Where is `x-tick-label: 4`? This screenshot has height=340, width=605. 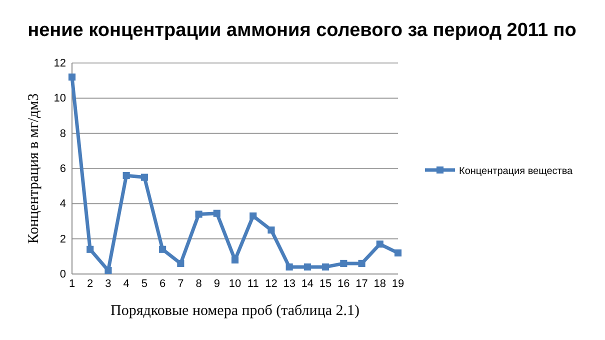 x-tick-label: 4 is located at coordinates (126, 284).